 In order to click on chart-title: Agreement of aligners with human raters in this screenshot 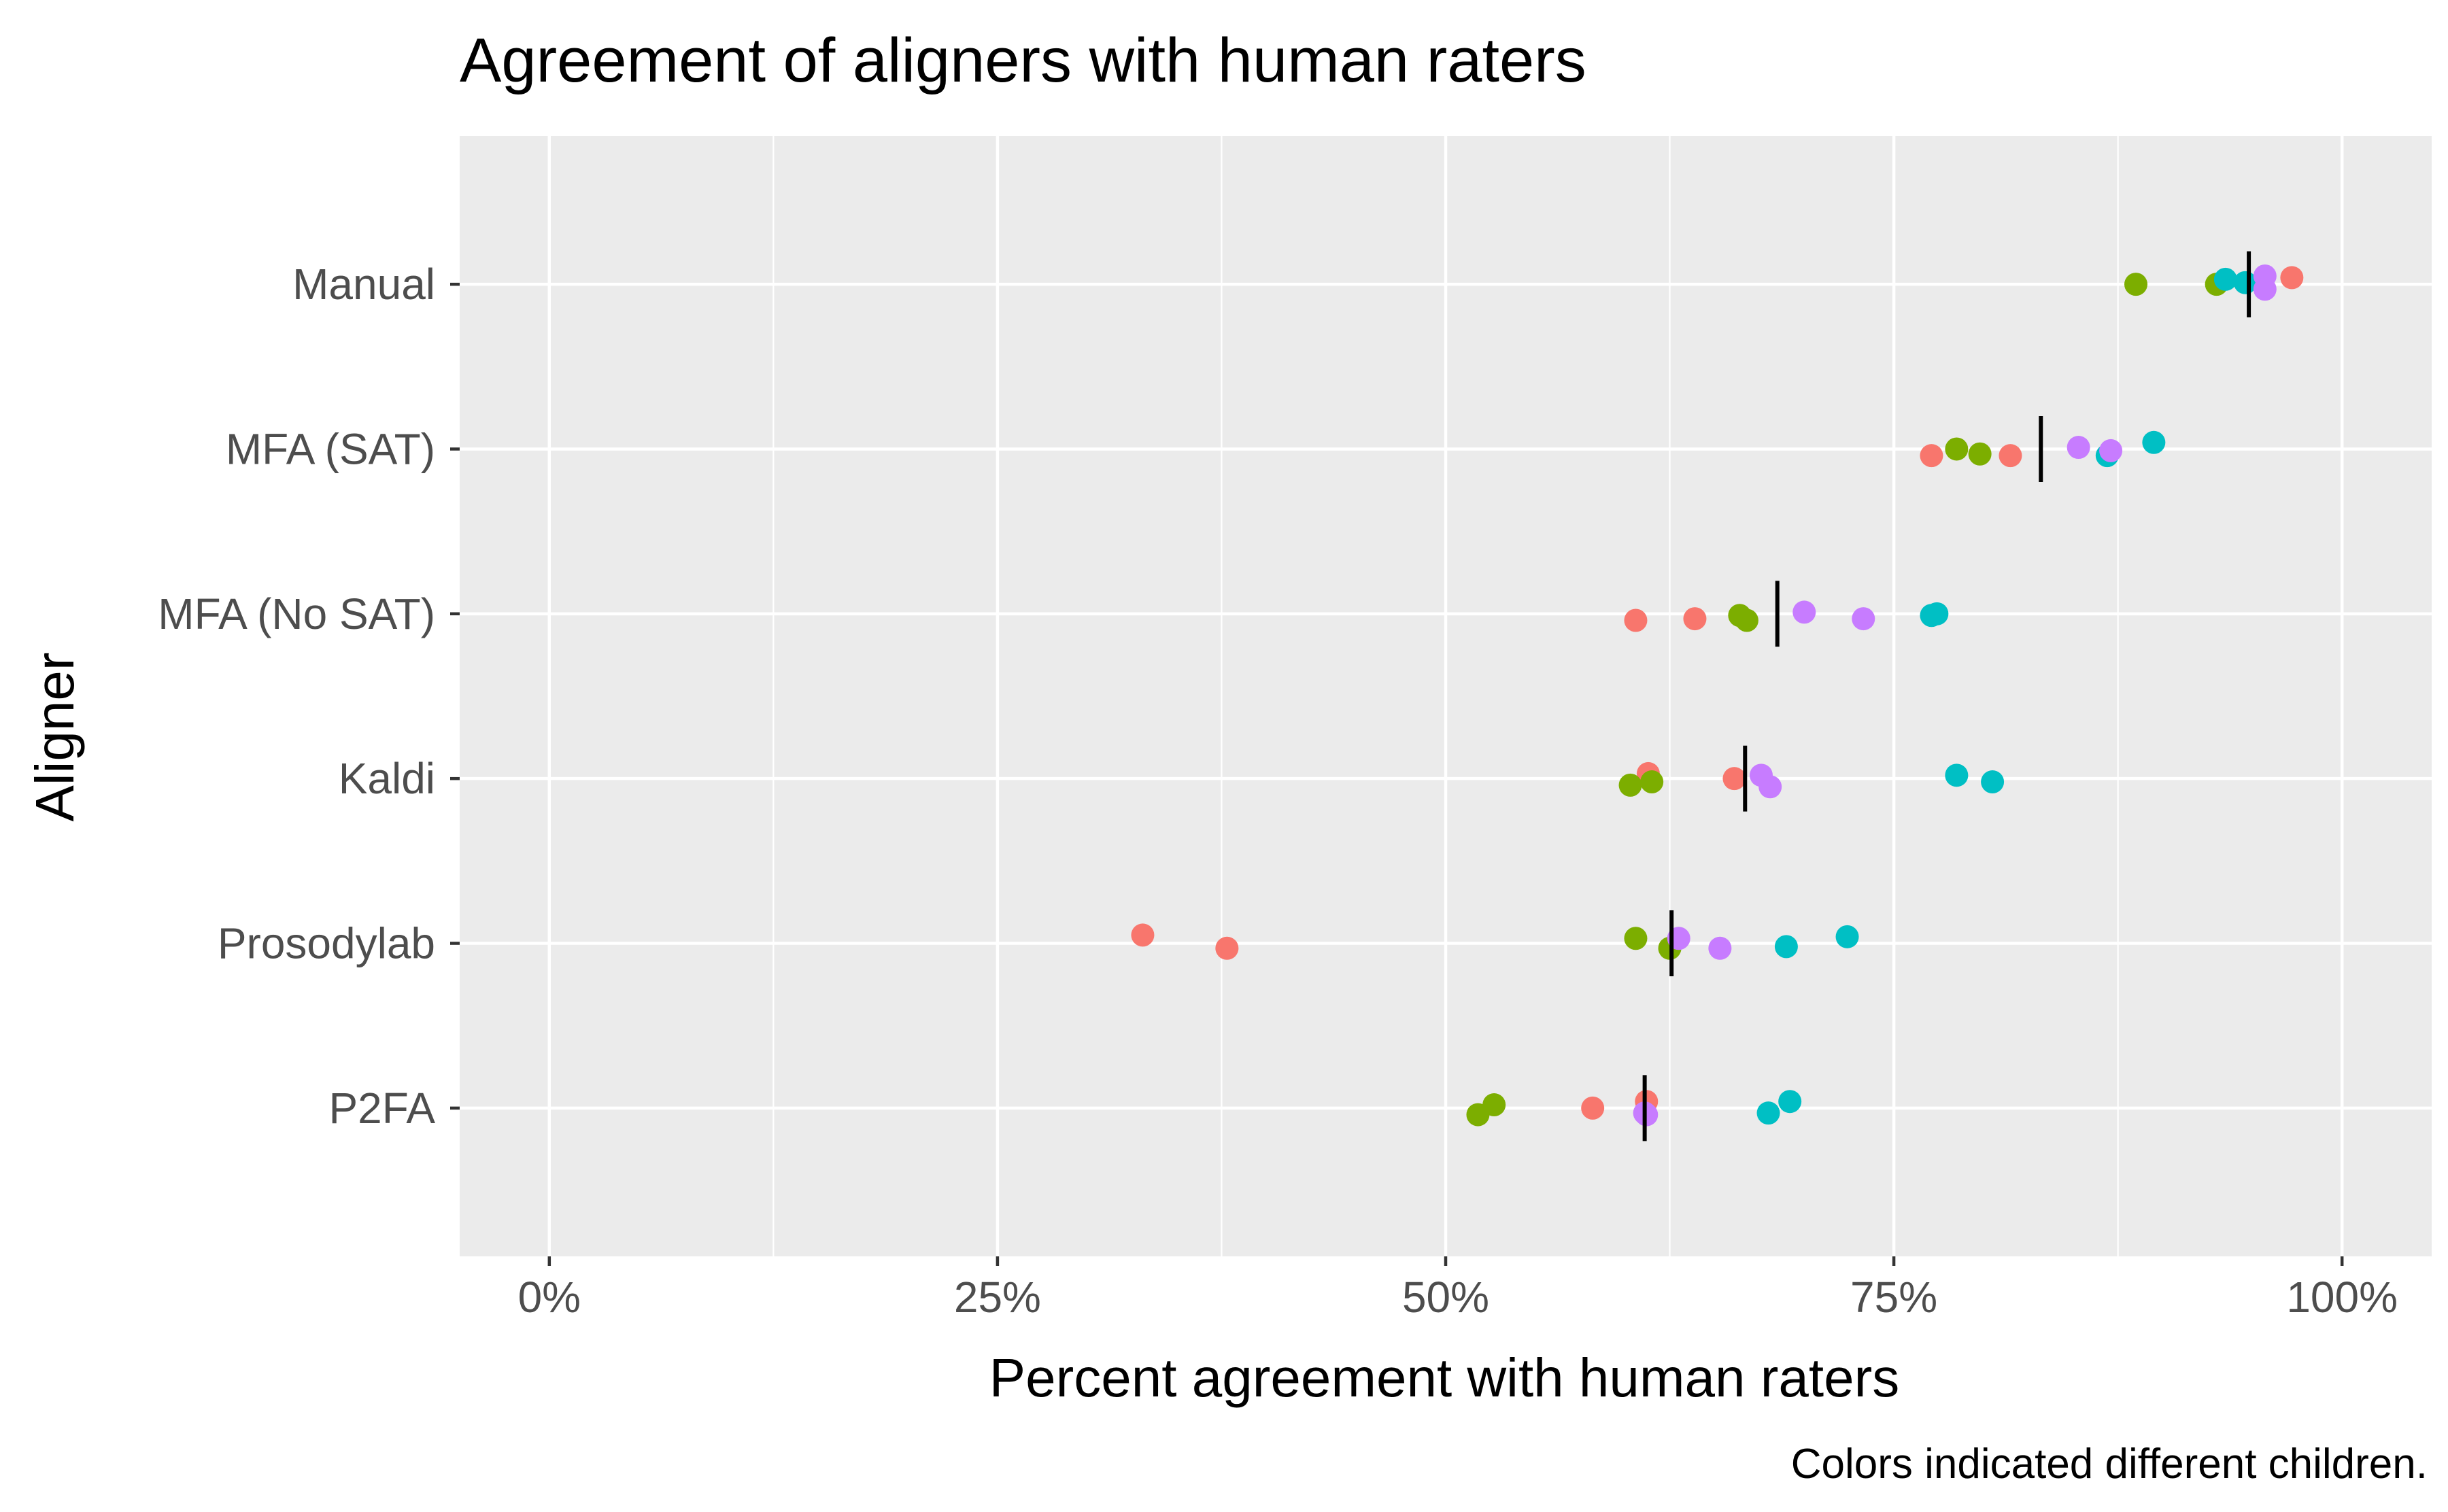, I will do `click(1023, 60)`.